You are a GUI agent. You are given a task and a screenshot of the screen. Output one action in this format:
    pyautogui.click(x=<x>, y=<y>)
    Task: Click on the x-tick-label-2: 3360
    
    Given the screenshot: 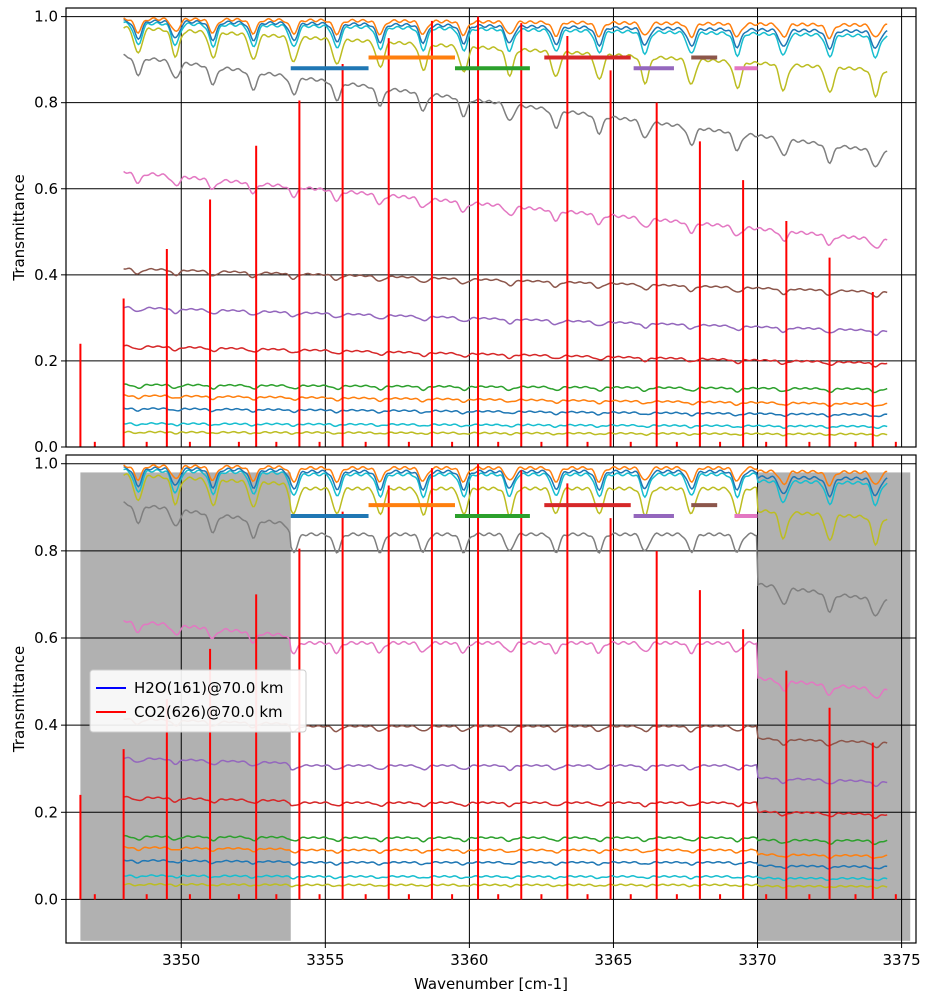 What is the action you would take?
    pyautogui.click(x=469, y=960)
    